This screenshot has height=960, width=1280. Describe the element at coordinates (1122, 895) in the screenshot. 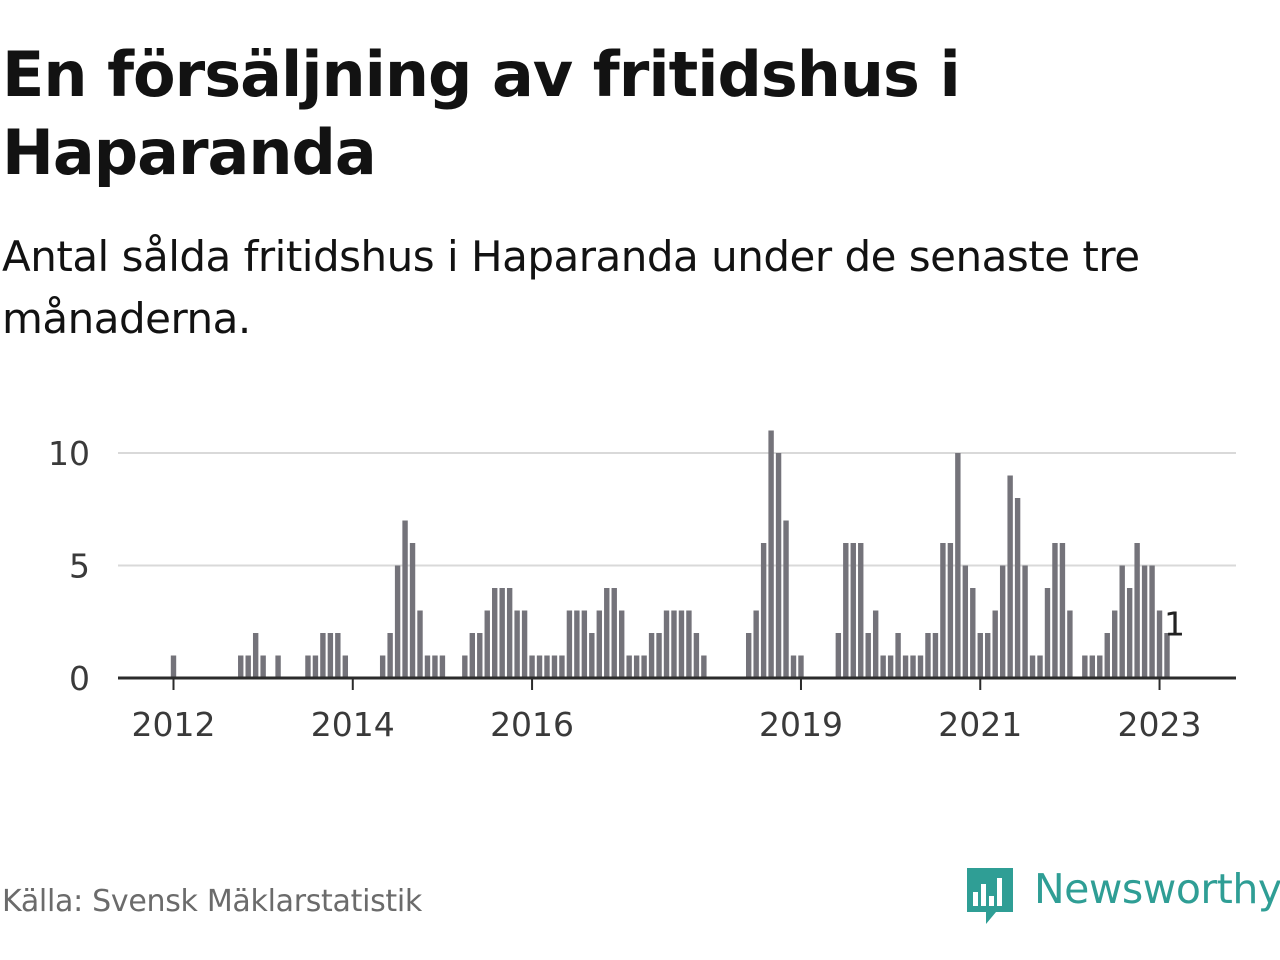

I see `newsworthy-logo: Newsworthy` at that location.